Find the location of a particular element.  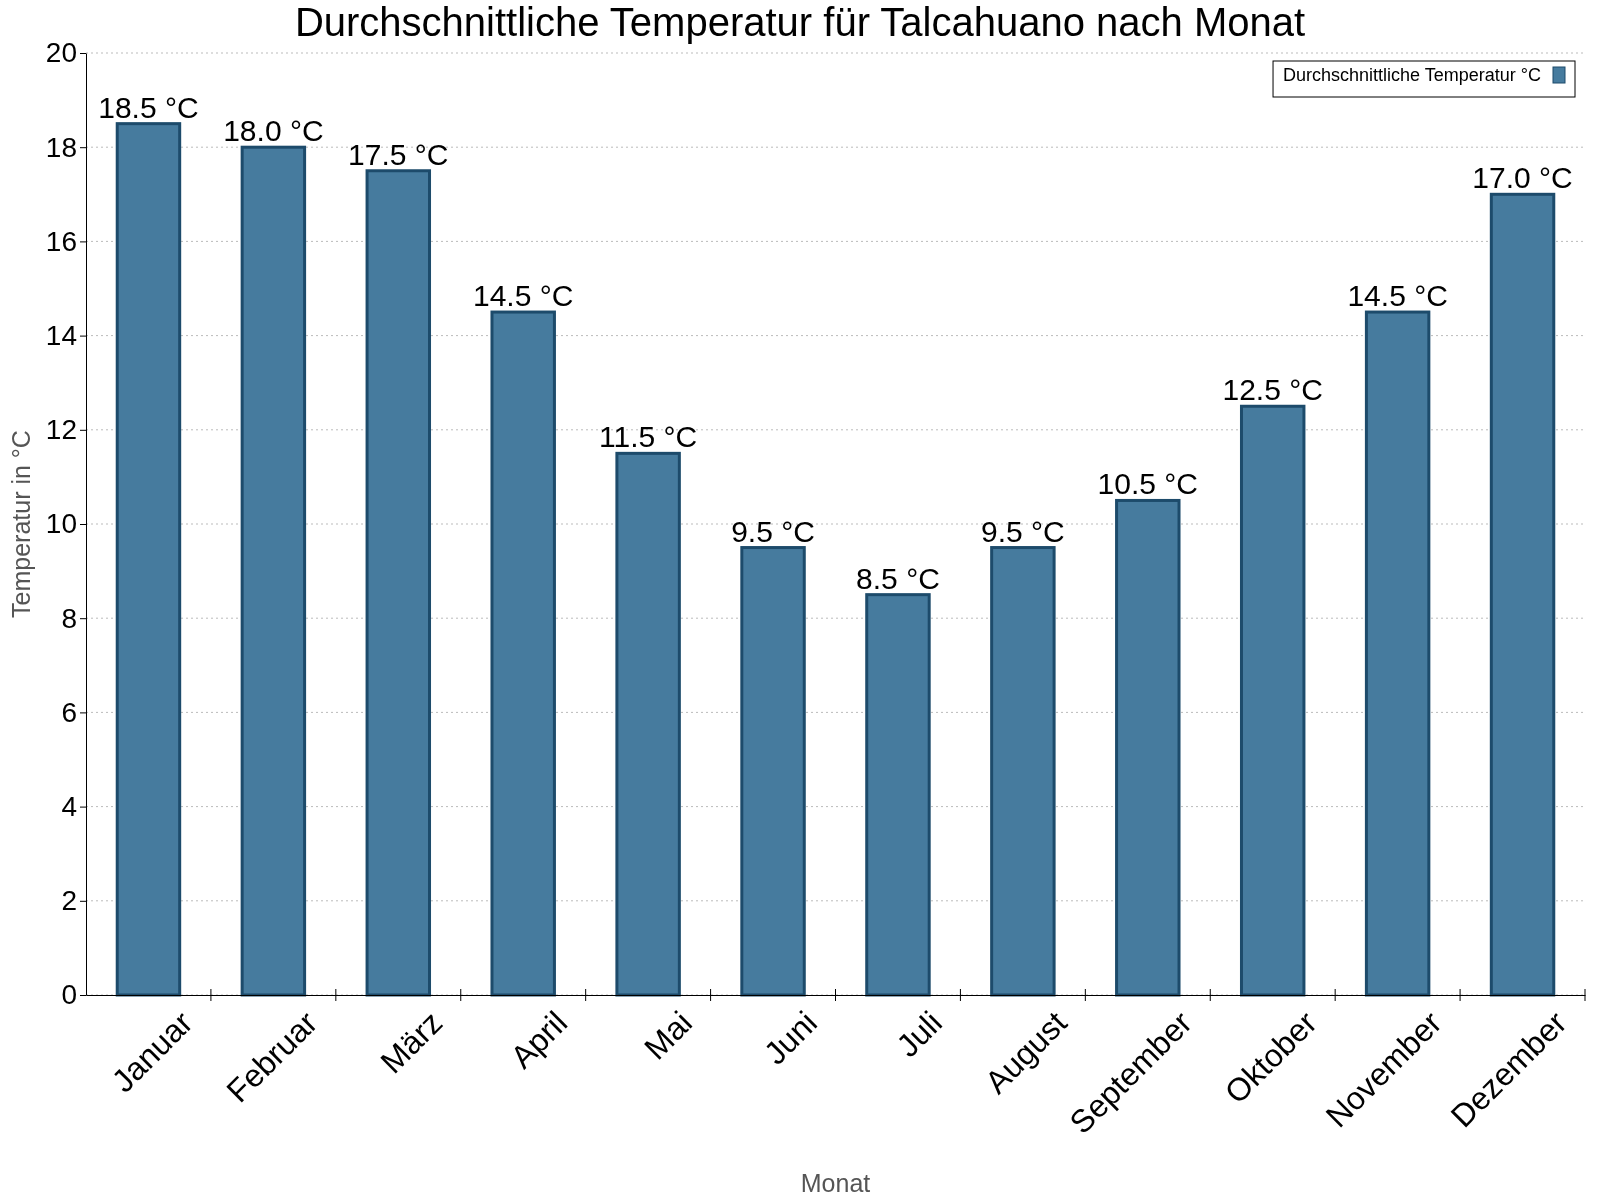

data-label: 12.5 °C is located at coordinates (1272, 390).